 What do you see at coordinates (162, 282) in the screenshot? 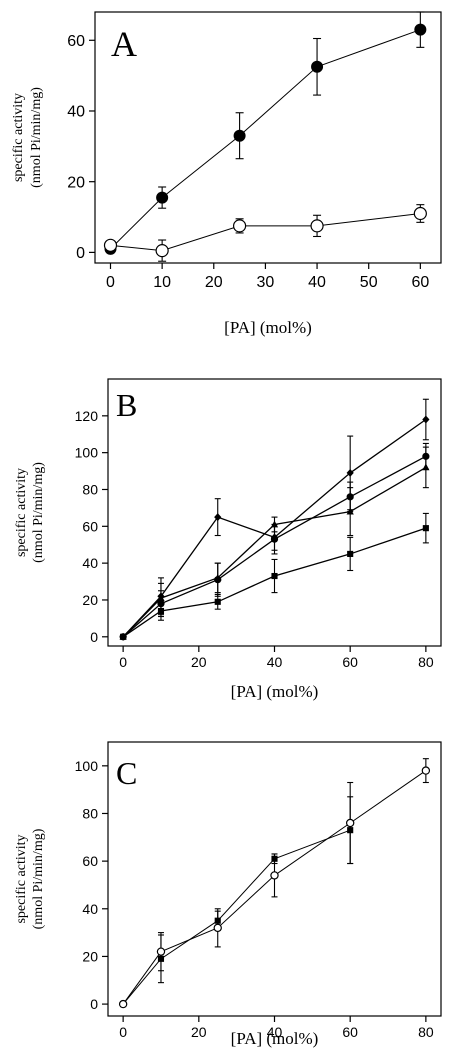
I see `x-tick-label: 10` at bounding box center [162, 282].